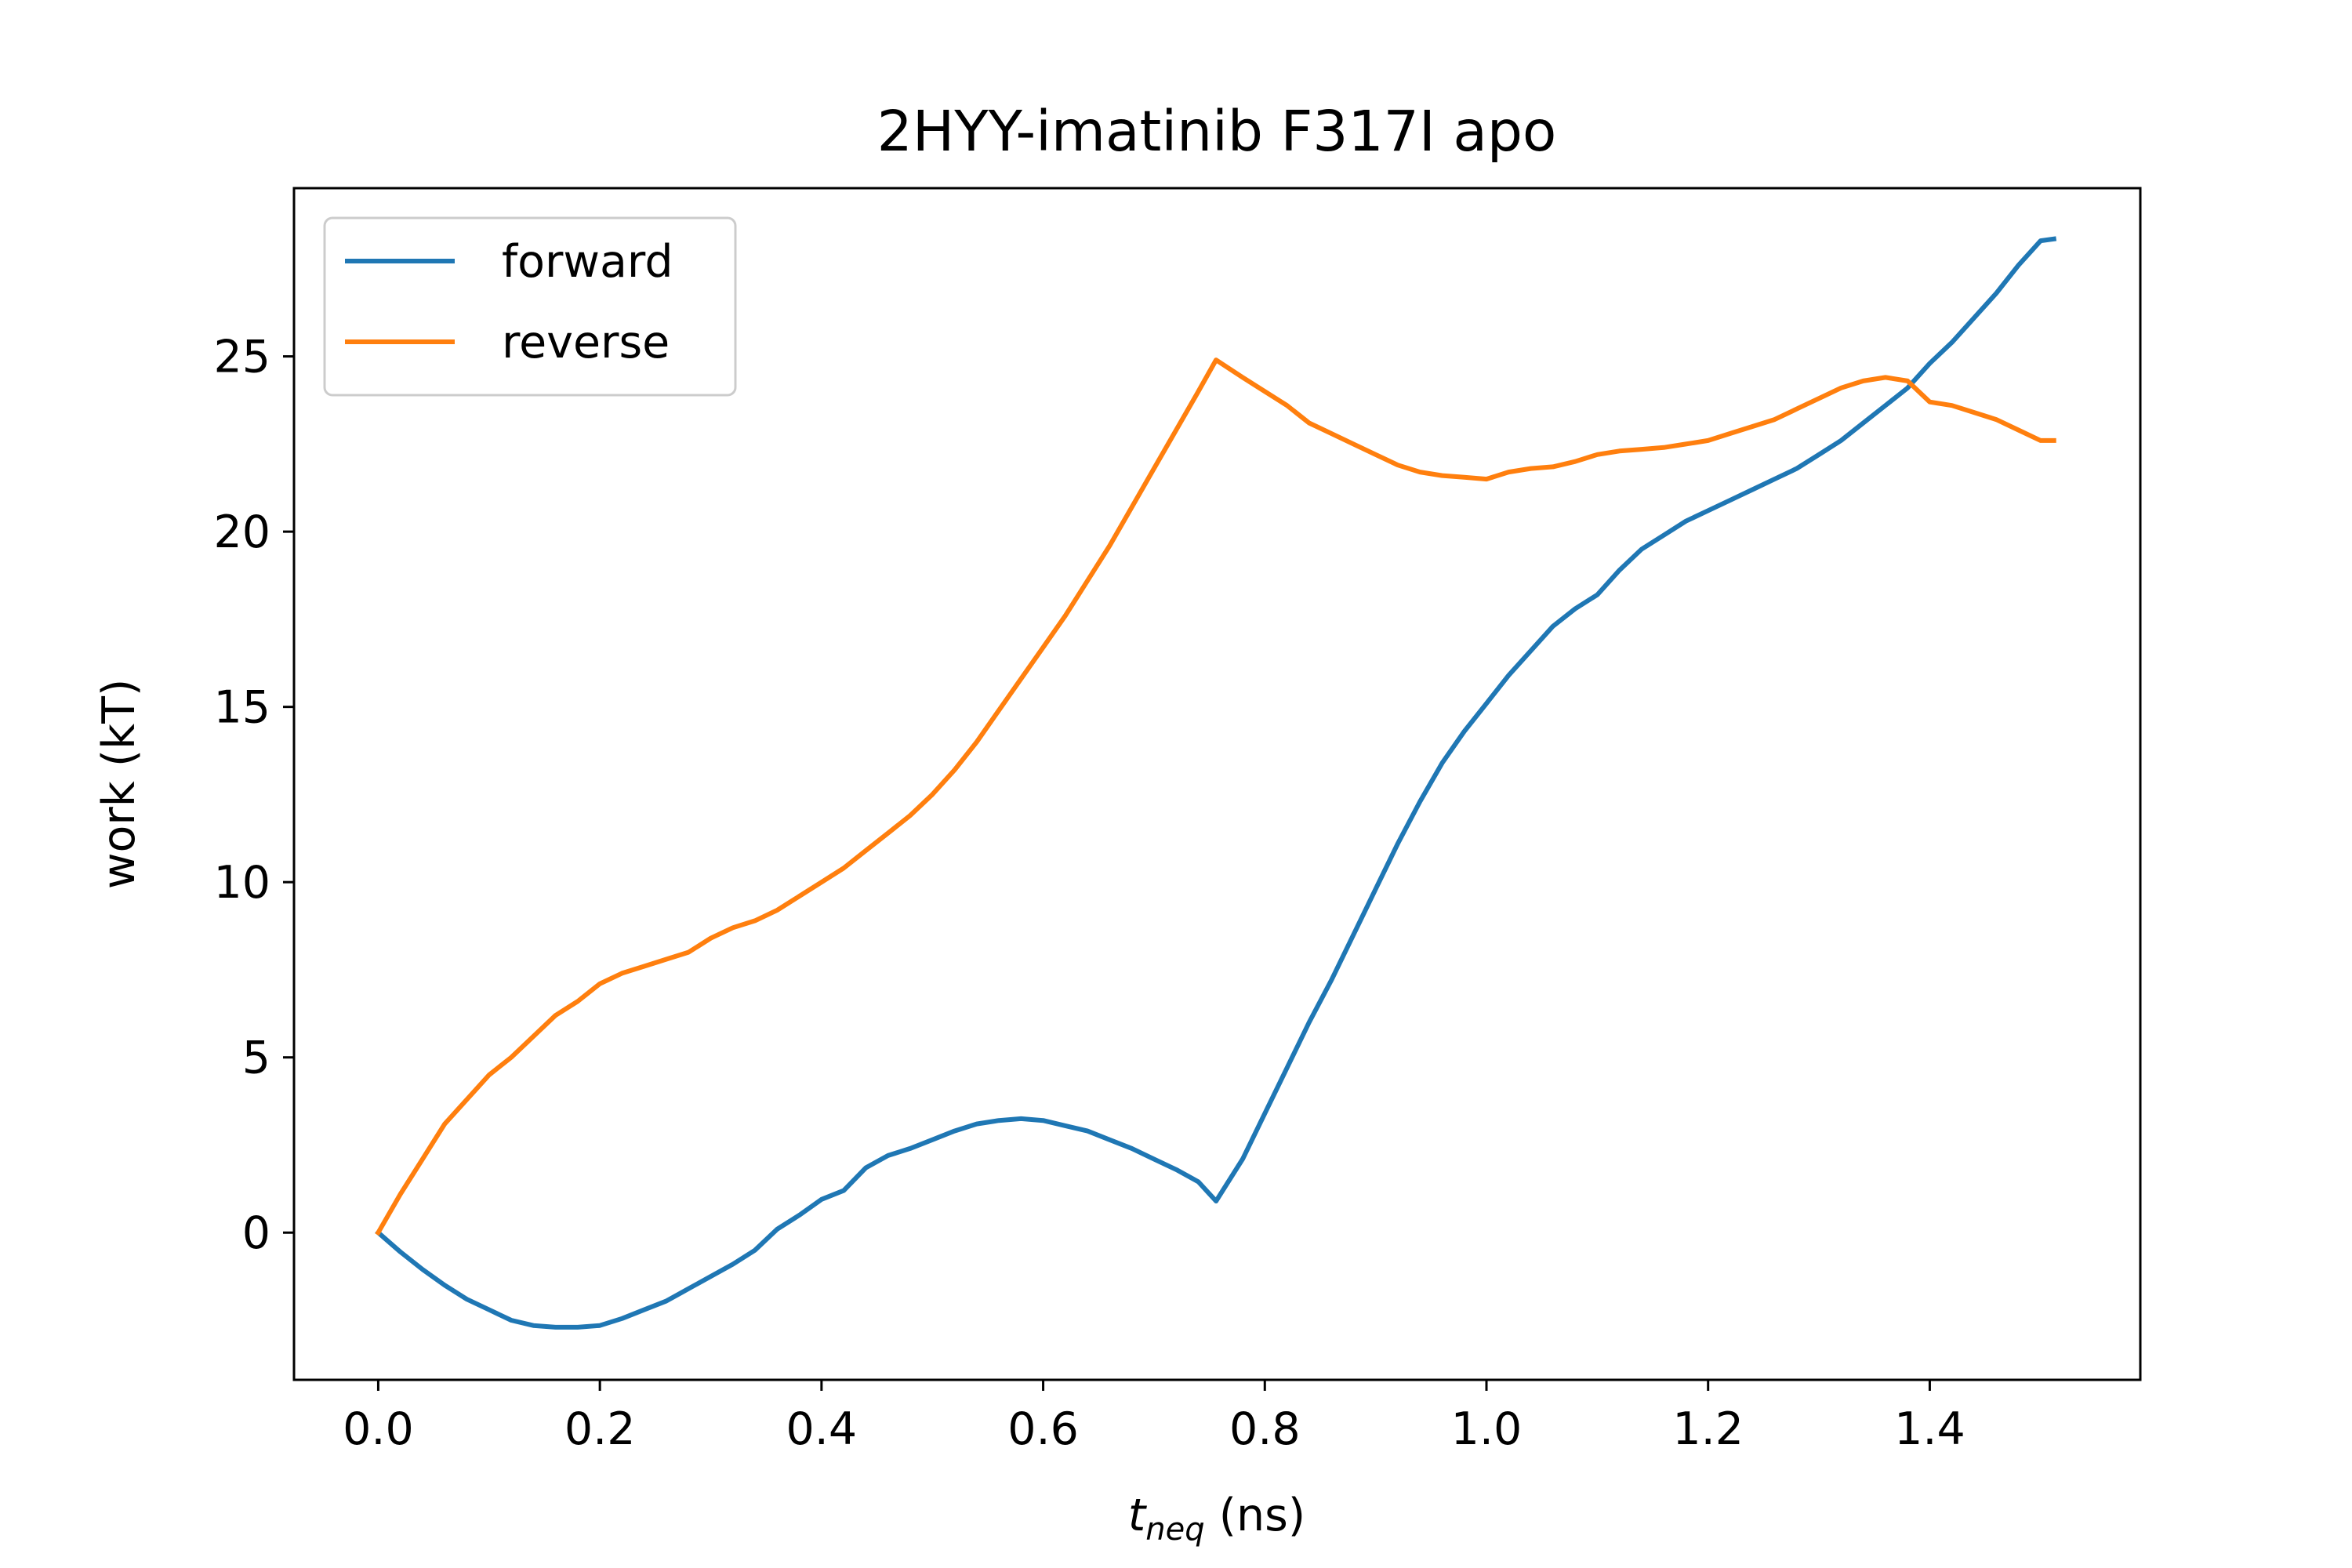 Image resolution: width=2352 pixels, height=1568 pixels. Describe the element at coordinates (241, 708) in the screenshot. I see `y-tick-label: 15` at that location.